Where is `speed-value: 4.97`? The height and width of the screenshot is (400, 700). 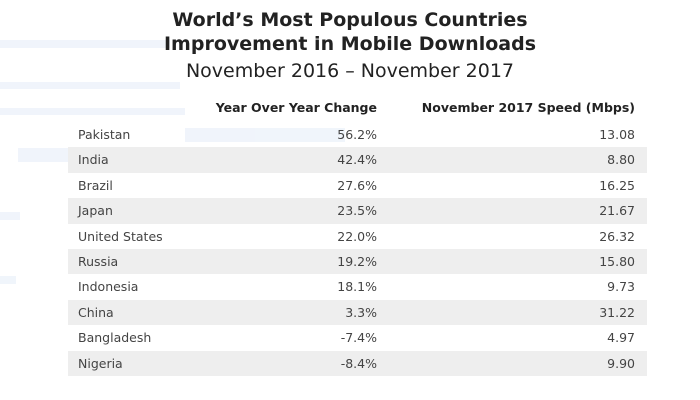 speed-value: 4.97 is located at coordinates (621, 338).